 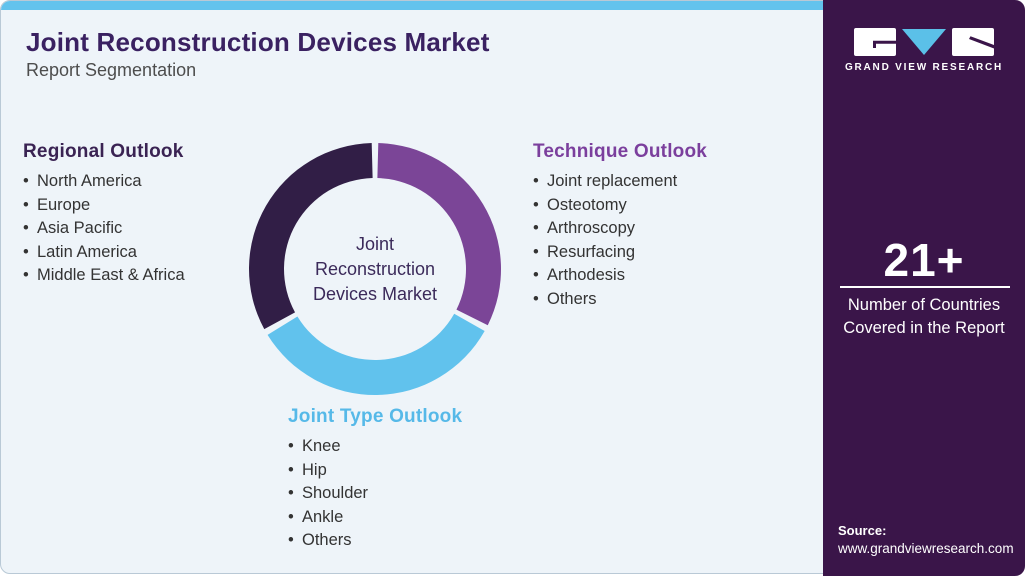 I want to click on list-item: Latin America, so click(x=138, y=253).